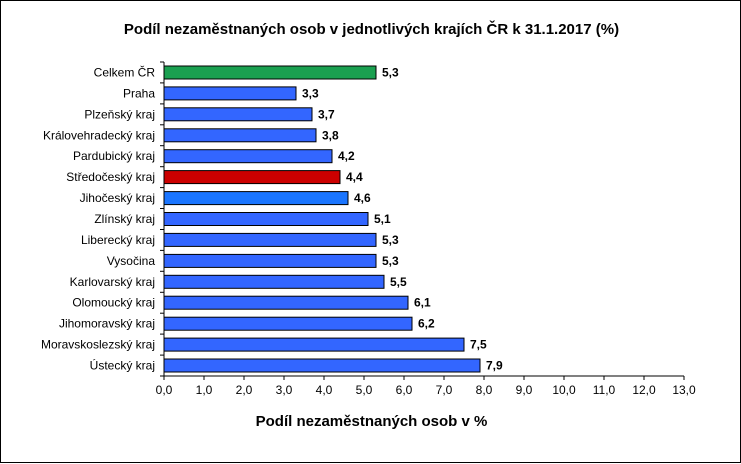 The image size is (741, 464). What do you see at coordinates (564, 390) in the screenshot?
I see `x-tick-label: 10,0` at bounding box center [564, 390].